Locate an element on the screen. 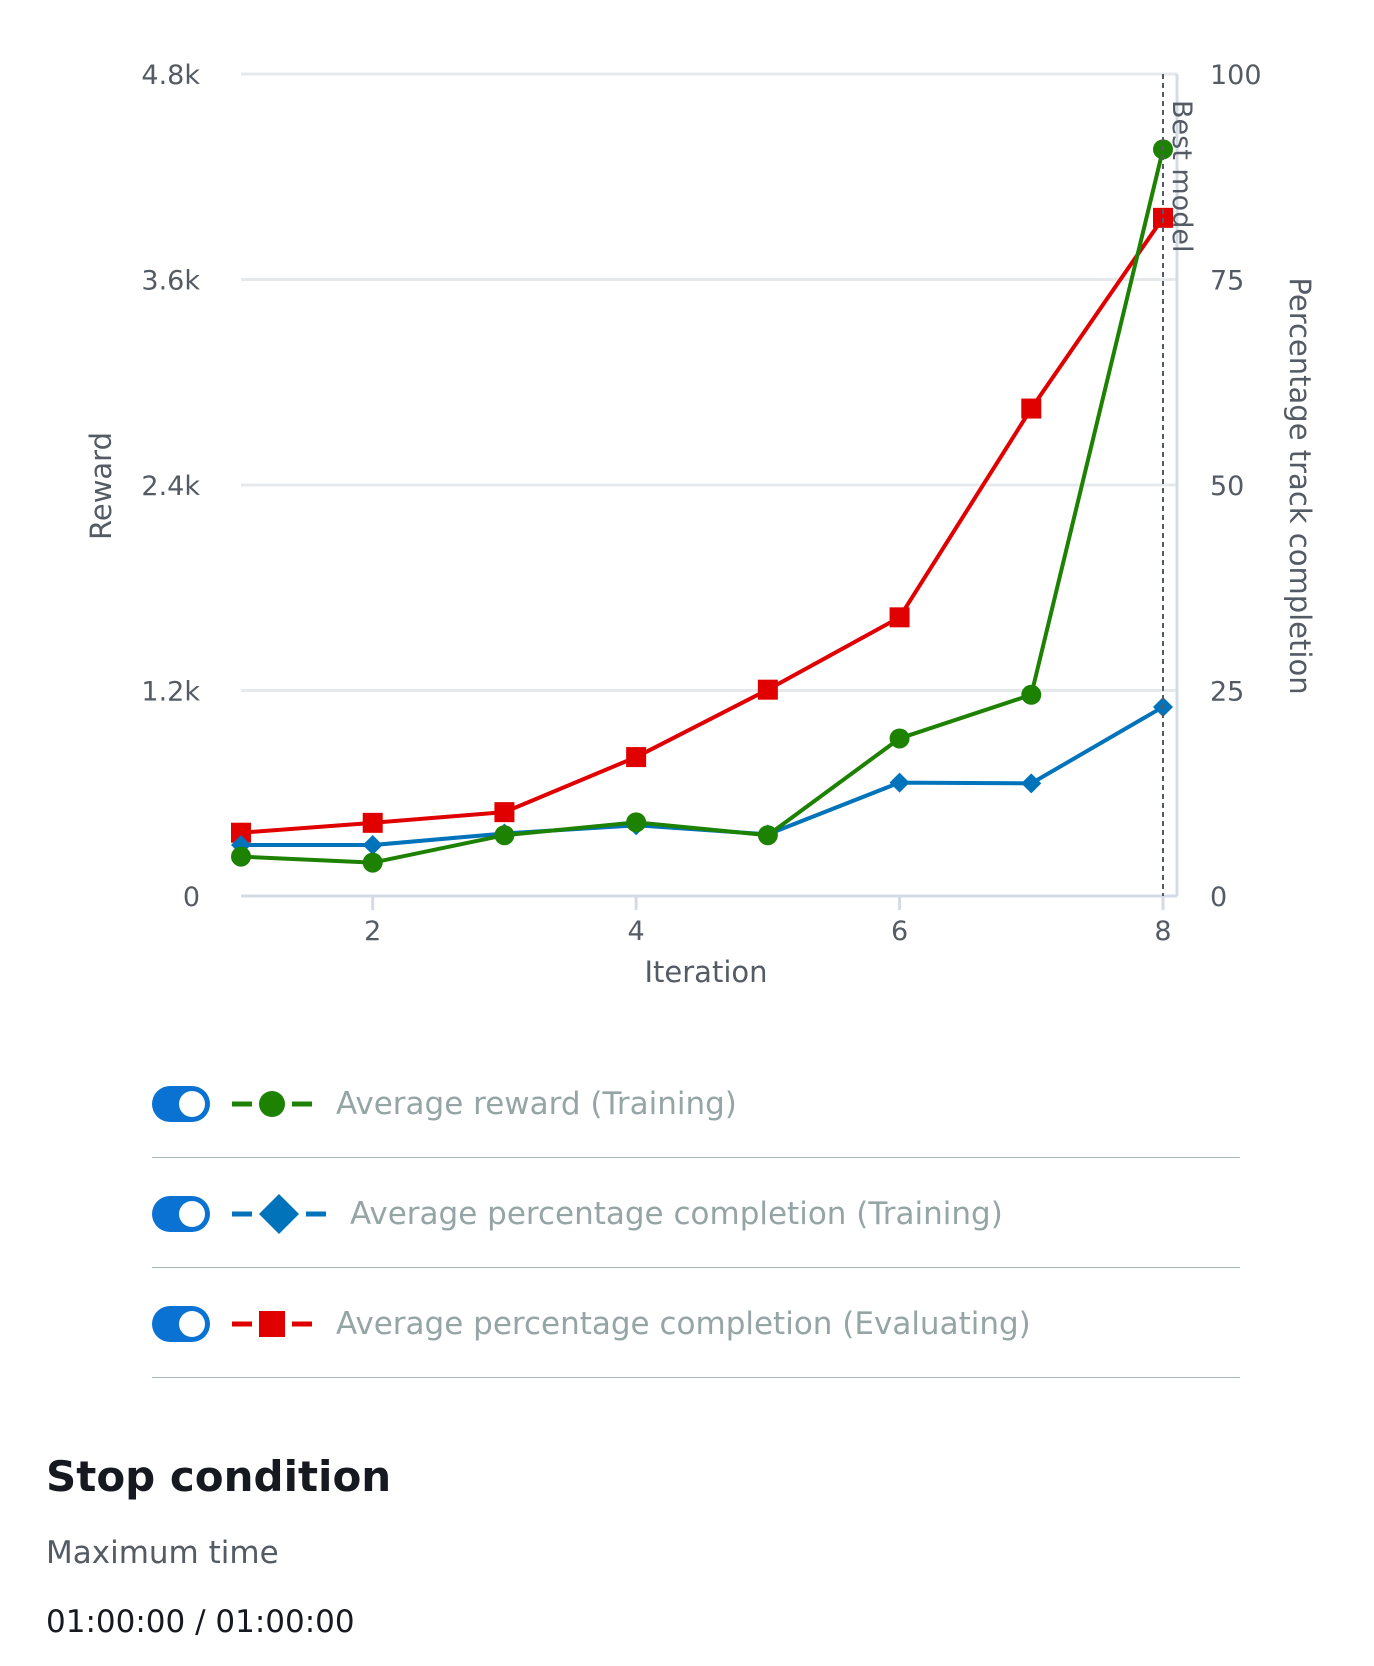 This screenshot has height=1666, width=1374. y2-axis-label: Percentage track completion is located at coordinates (1300, 485).